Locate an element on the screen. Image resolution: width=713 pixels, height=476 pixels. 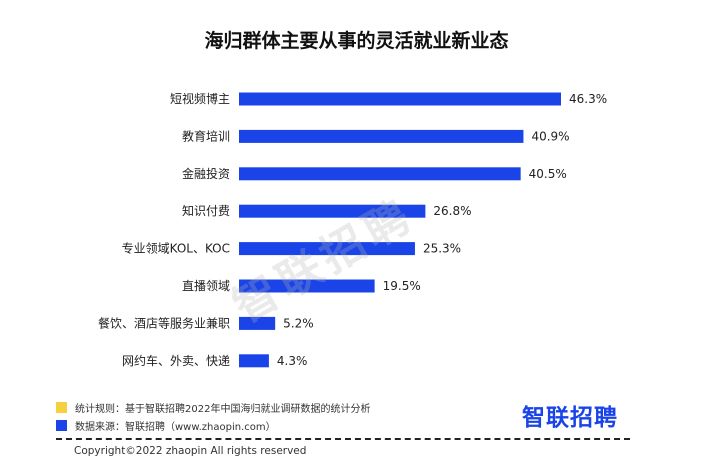
legend-rule-row: 统计规则：基于智联招聘2022年中国海归就业调研数据的统计分析 is located at coordinates (213, 407).